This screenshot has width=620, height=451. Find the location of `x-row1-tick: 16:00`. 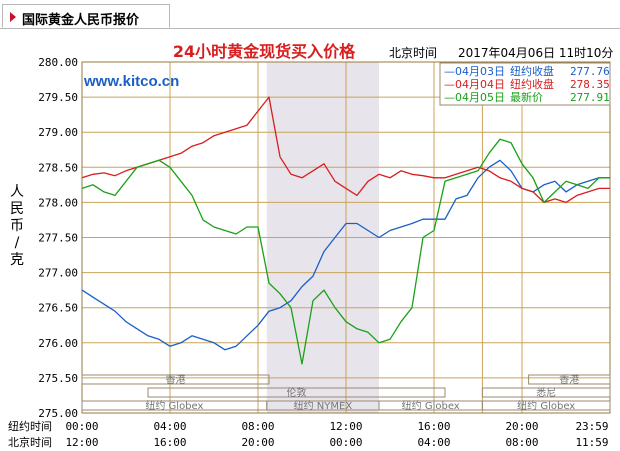

x-row1-tick: 16:00 is located at coordinates (433, 426).